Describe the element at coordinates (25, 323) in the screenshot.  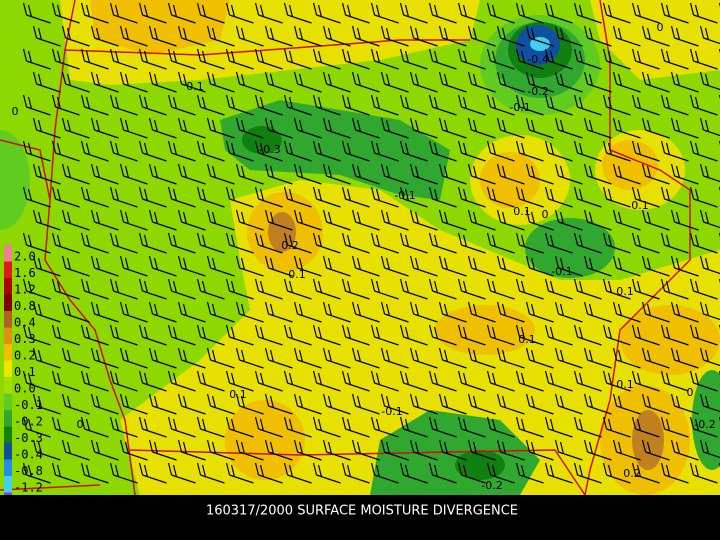
I see `legend-label: 0.4` at that location.